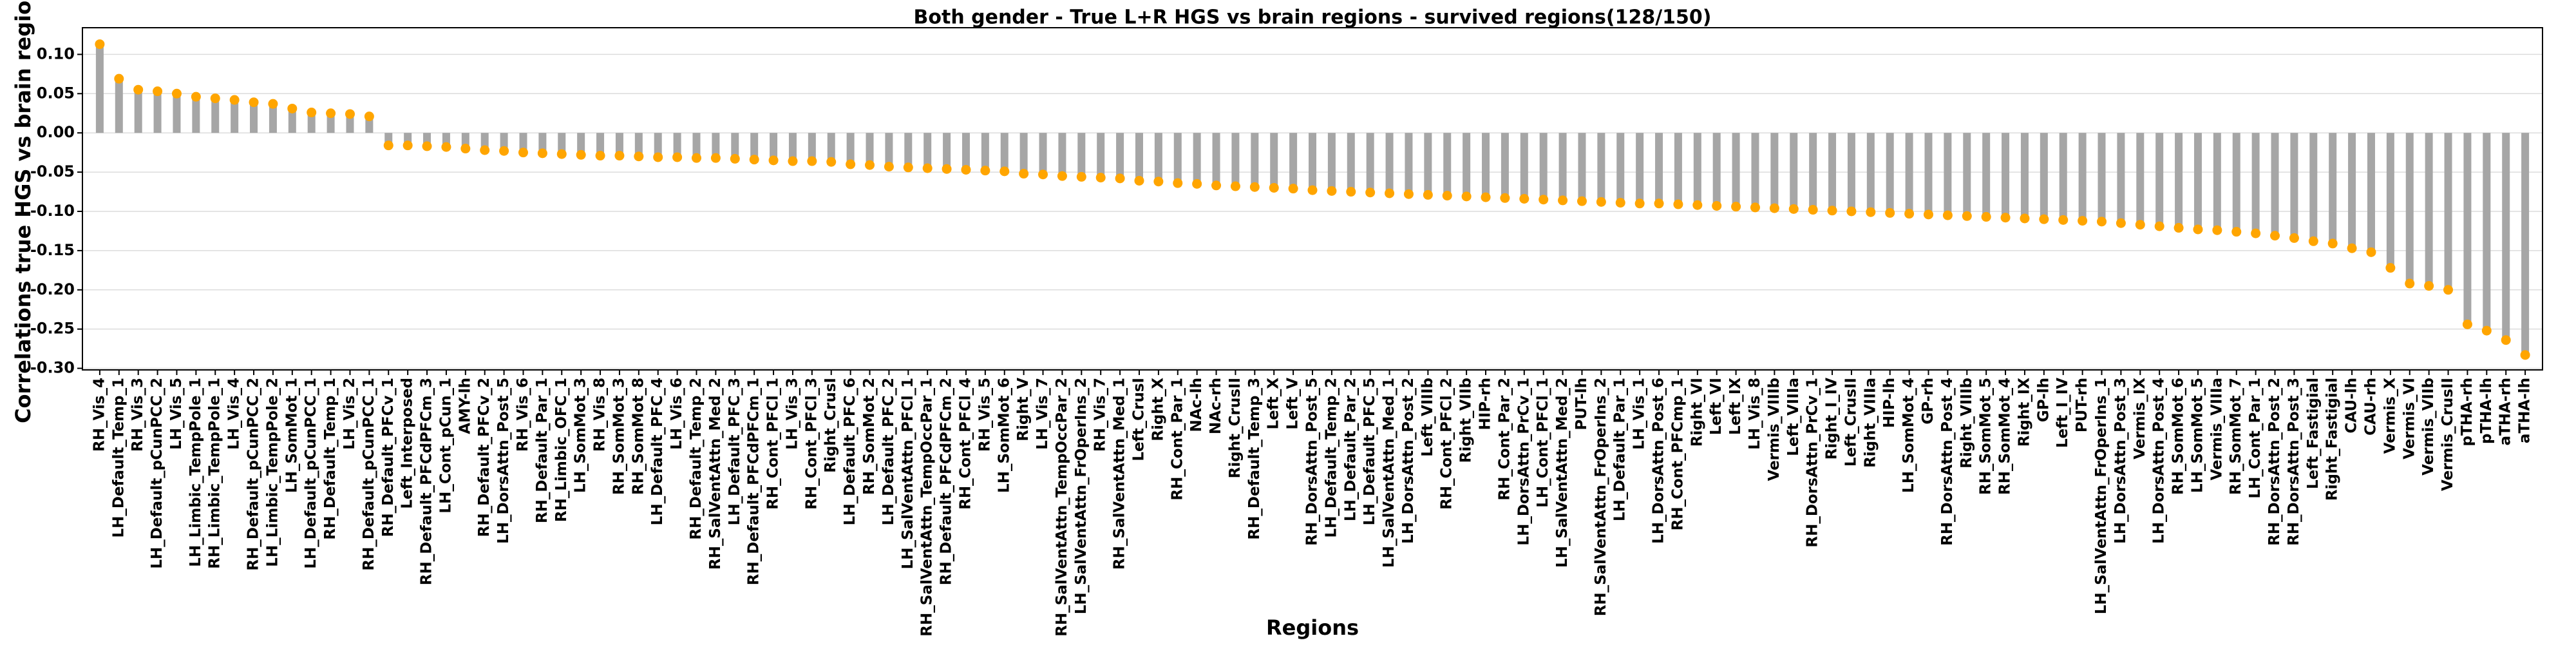 The image size is (2576, 647). I want to click on x-tick-label: RH_SomMot_3, so click(619, 436).